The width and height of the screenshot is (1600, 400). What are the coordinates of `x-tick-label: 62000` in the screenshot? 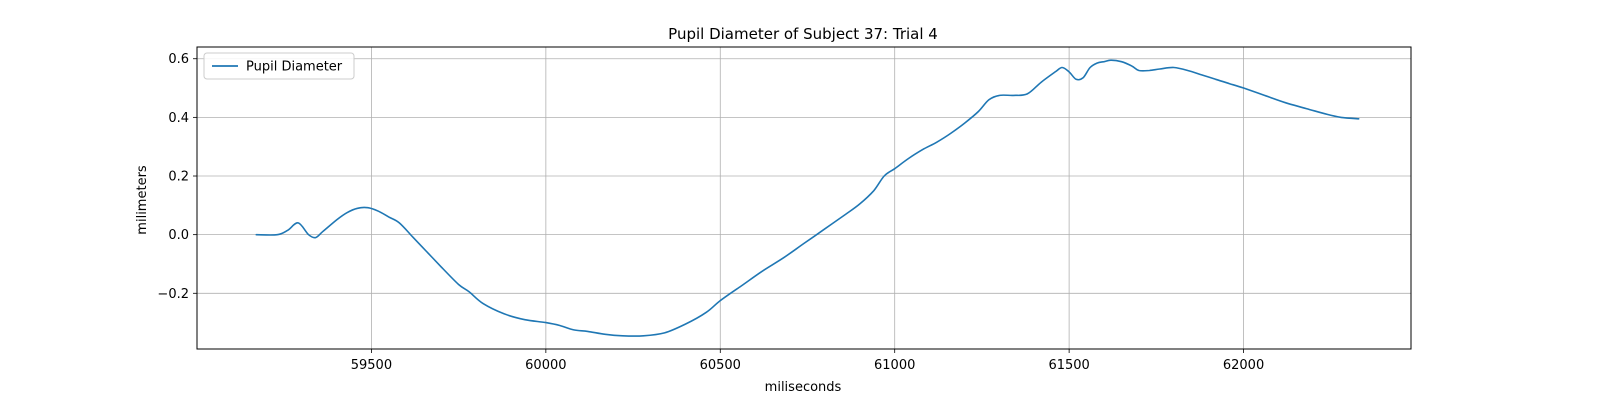 It's located at (1243, 365).